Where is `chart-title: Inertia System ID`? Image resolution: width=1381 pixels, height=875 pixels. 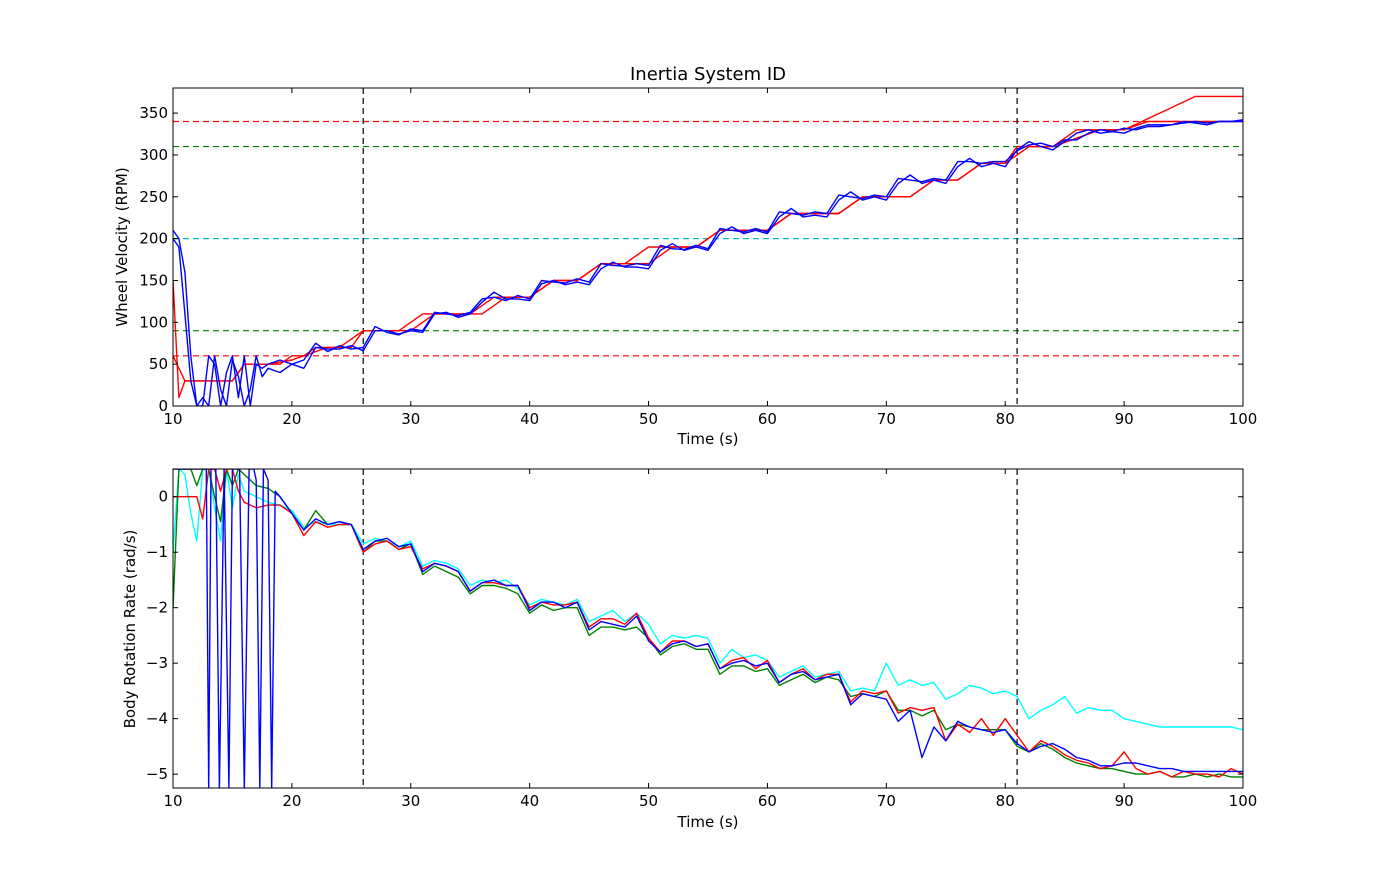
chart-title: Inertia System ID is located at coordinates (708, 74).